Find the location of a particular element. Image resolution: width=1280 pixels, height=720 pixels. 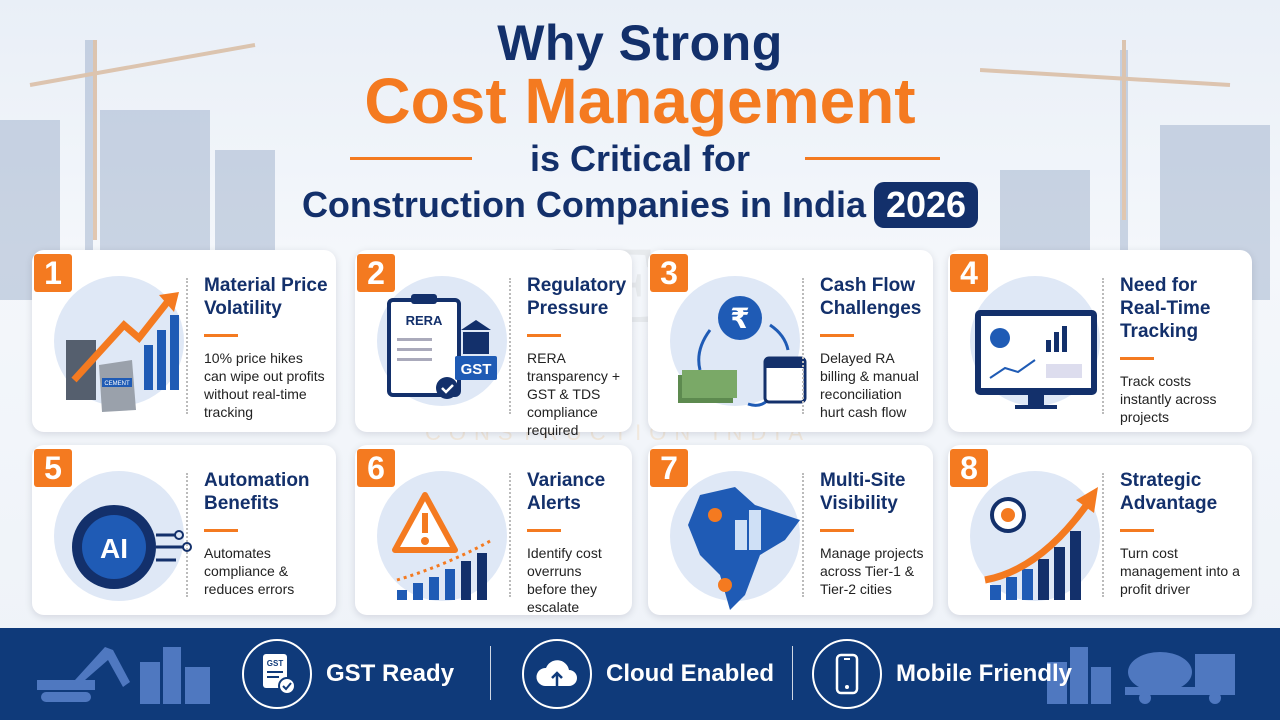

feature-label: Mobile Friendly is located at coordinates (984, 673).